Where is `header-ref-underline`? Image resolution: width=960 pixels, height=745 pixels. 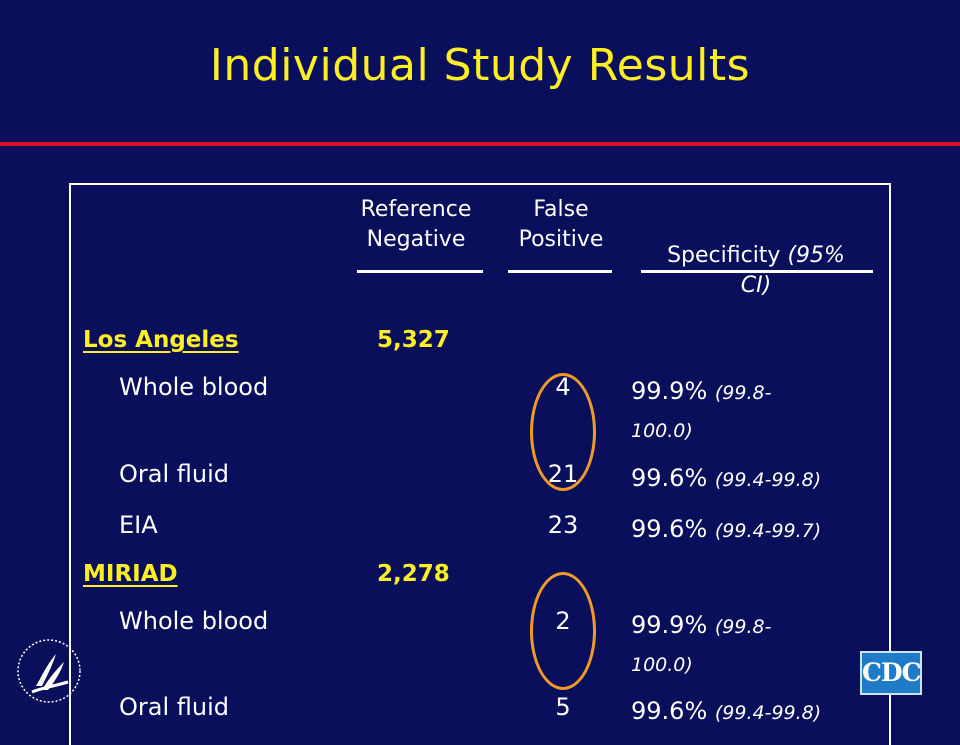 header-ref-underline is located at coordinates (420, 271).